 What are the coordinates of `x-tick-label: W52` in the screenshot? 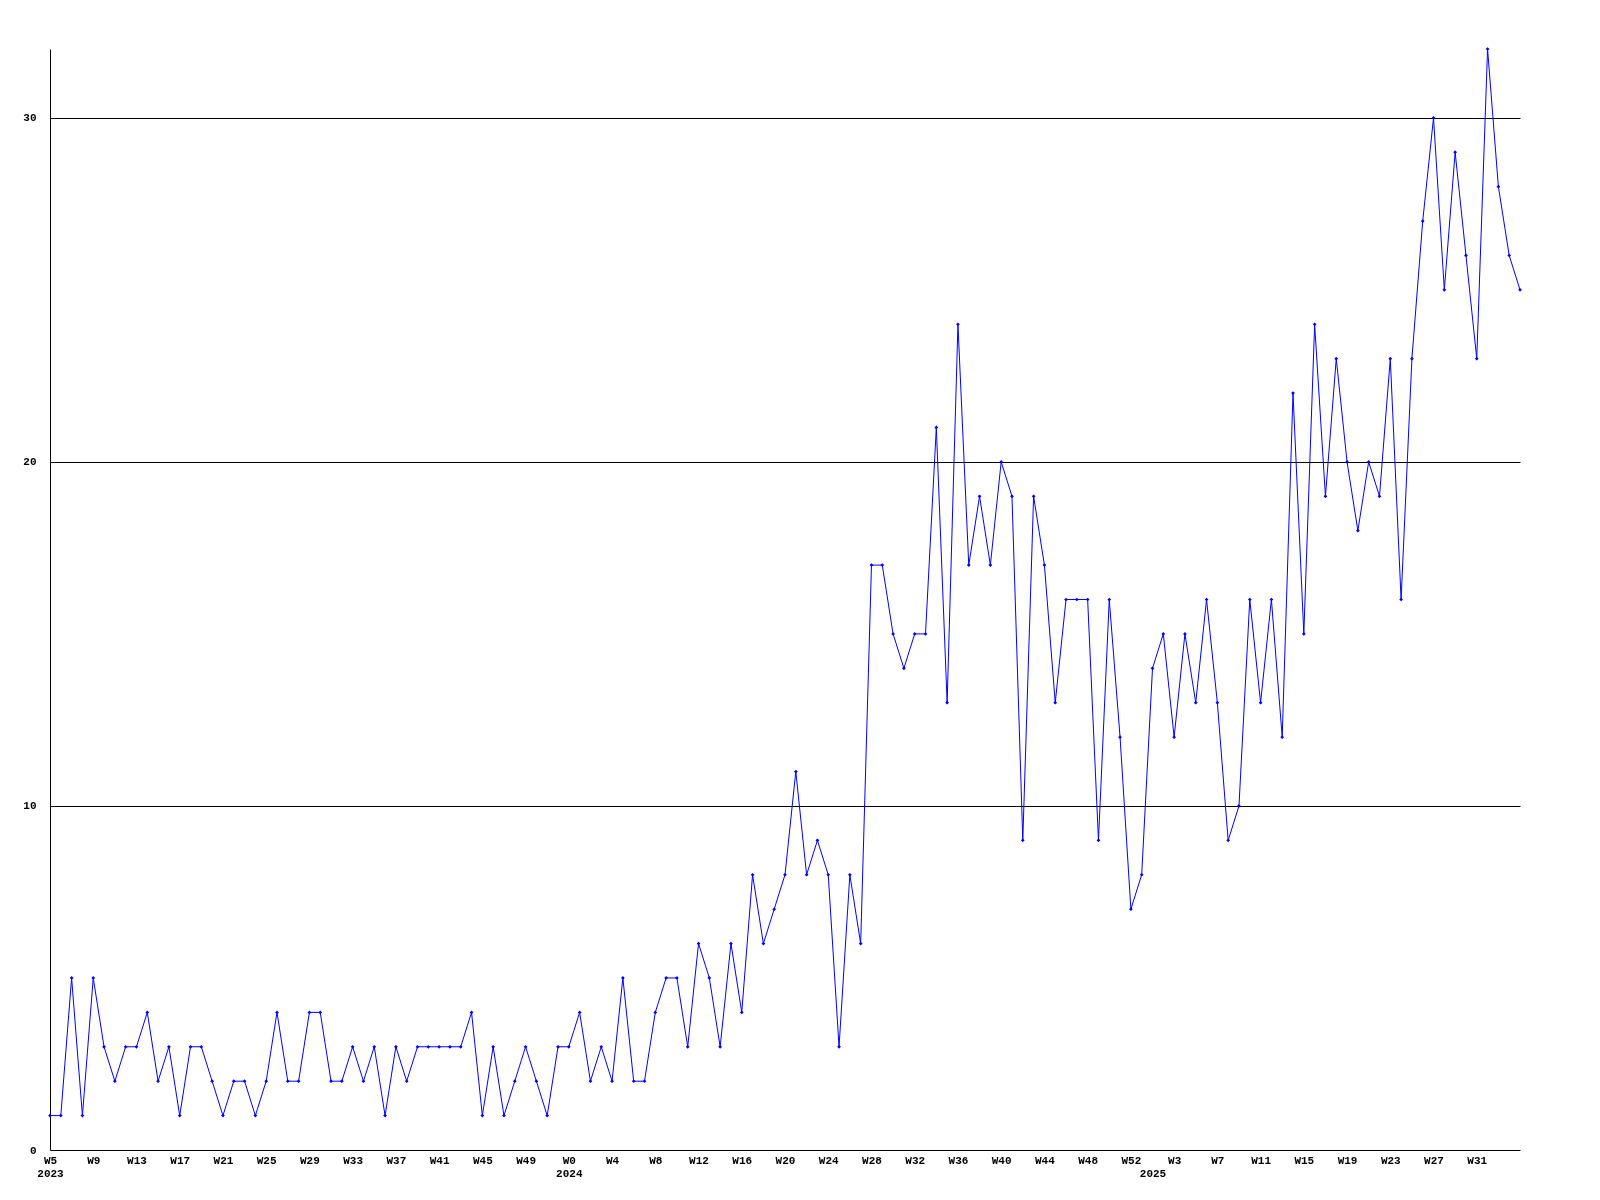 It's located at (1131, 1160).